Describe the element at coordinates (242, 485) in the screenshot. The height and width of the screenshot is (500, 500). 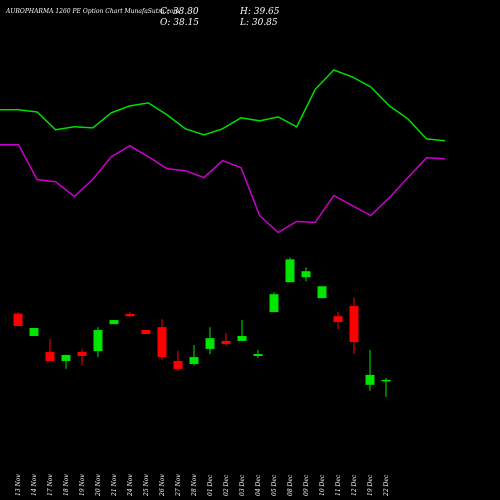
I see `x-tick-label: 03 Dec` at that location.